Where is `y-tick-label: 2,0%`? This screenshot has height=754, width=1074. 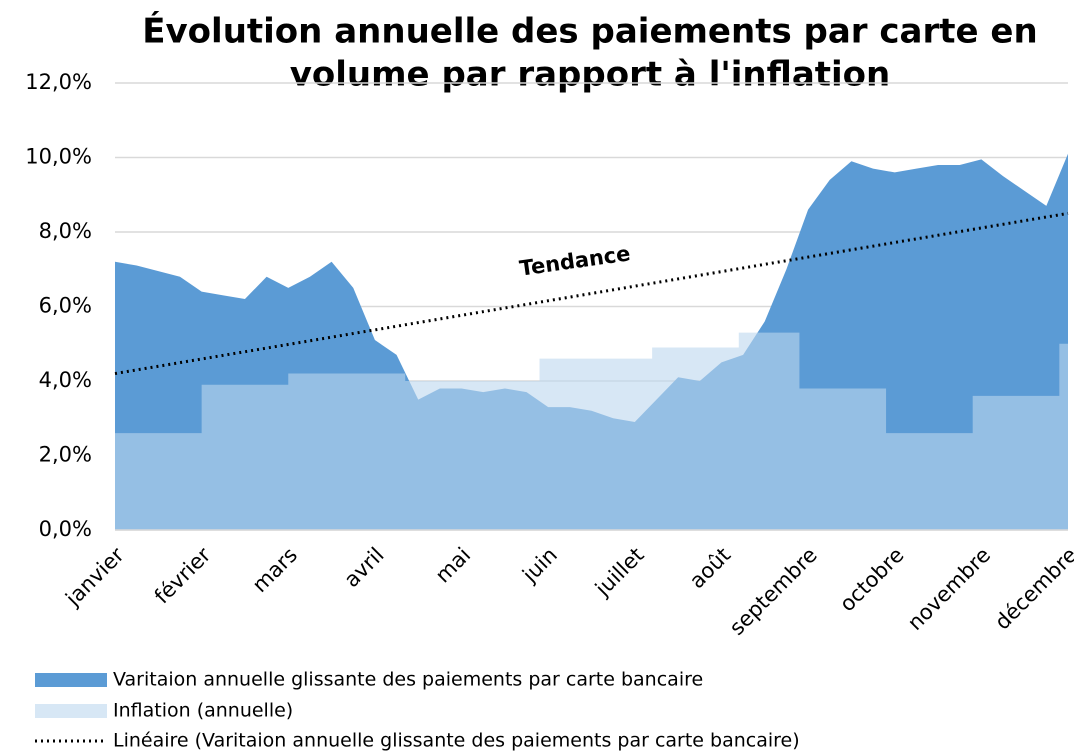 y-tick-label: 2,0% is located at coordinates (65, 455).